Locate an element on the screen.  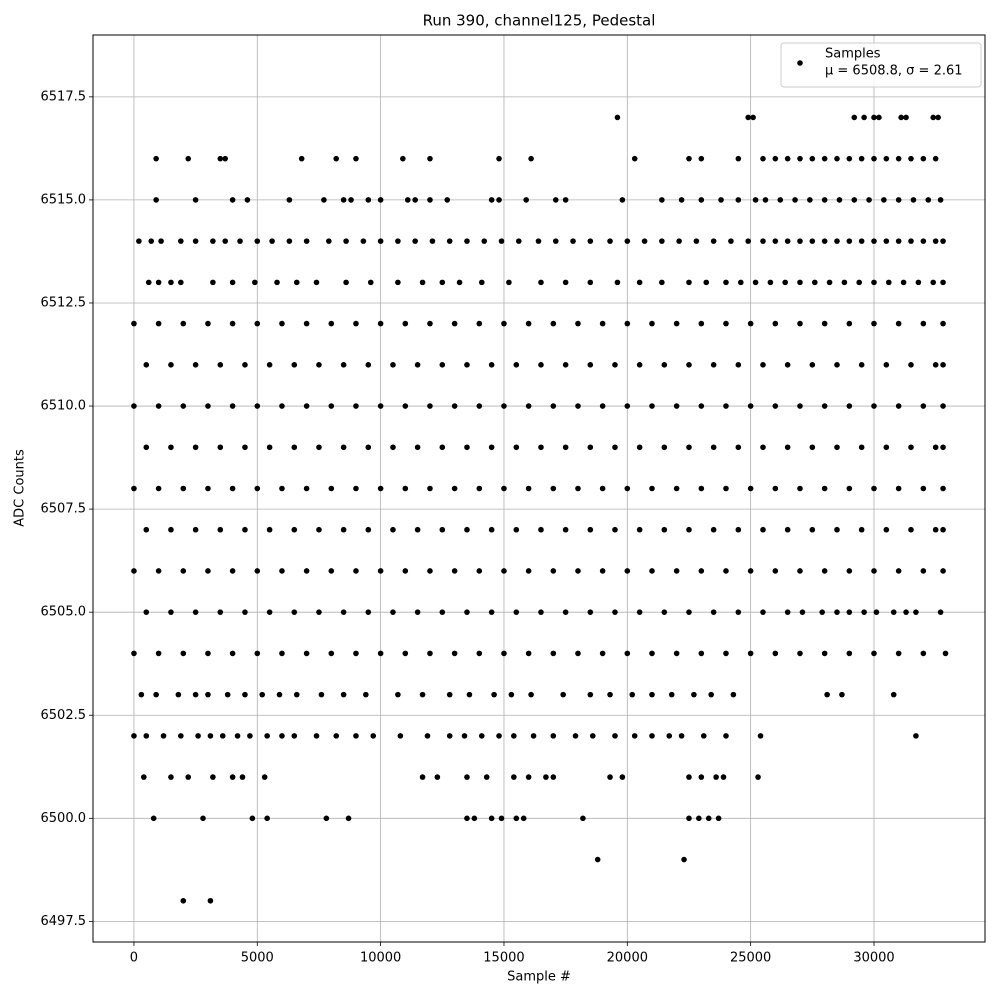
y-tick-label: 6497.5 is located at coordinates (64, 921).